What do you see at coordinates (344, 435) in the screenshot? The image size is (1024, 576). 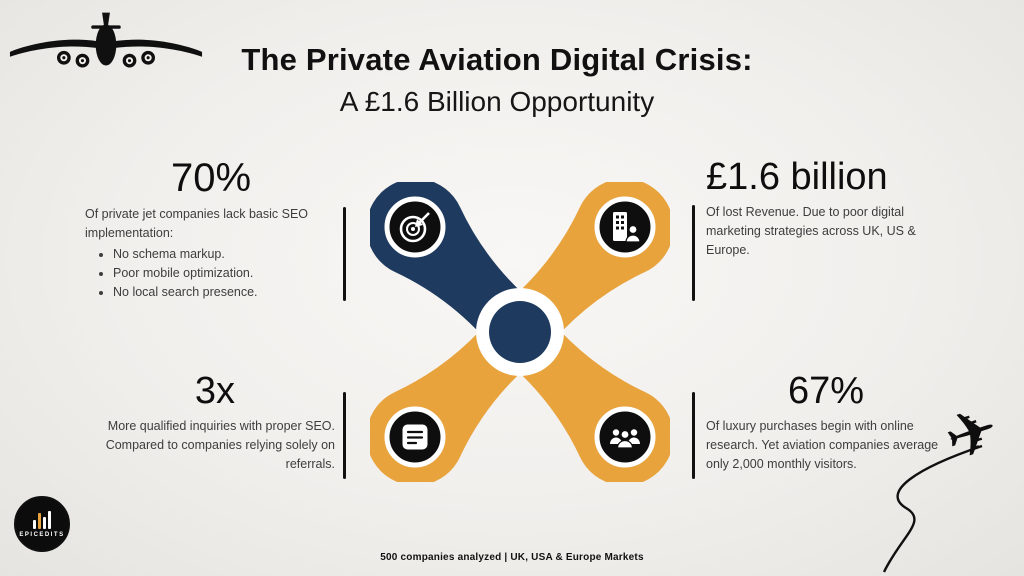 I see `divider-bottom-left` at bounding box center [344, 435].